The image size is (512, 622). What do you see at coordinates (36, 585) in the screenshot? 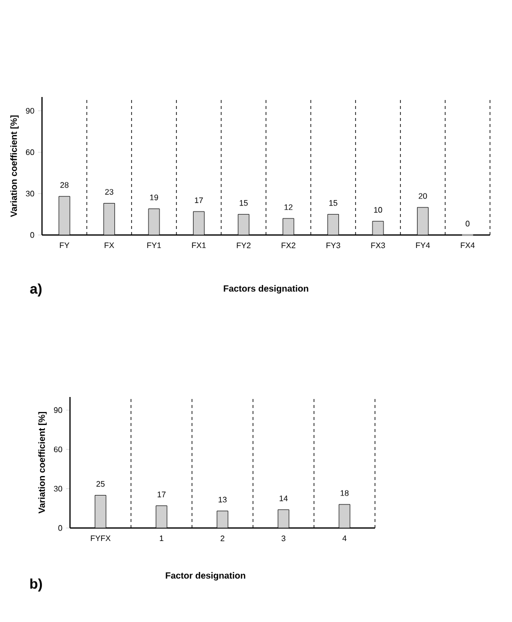
I see `text: b)` at bounding box center [36, 585].